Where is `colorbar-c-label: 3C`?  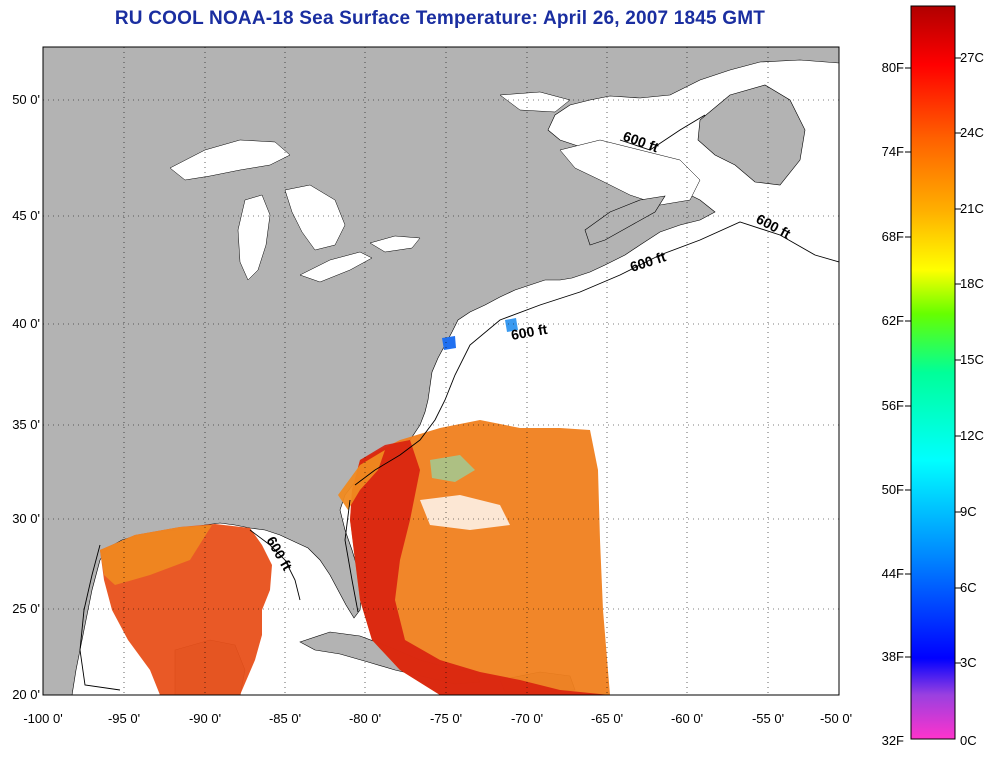
colorbar-c-label: 3C is located at coordinates (968, 662).